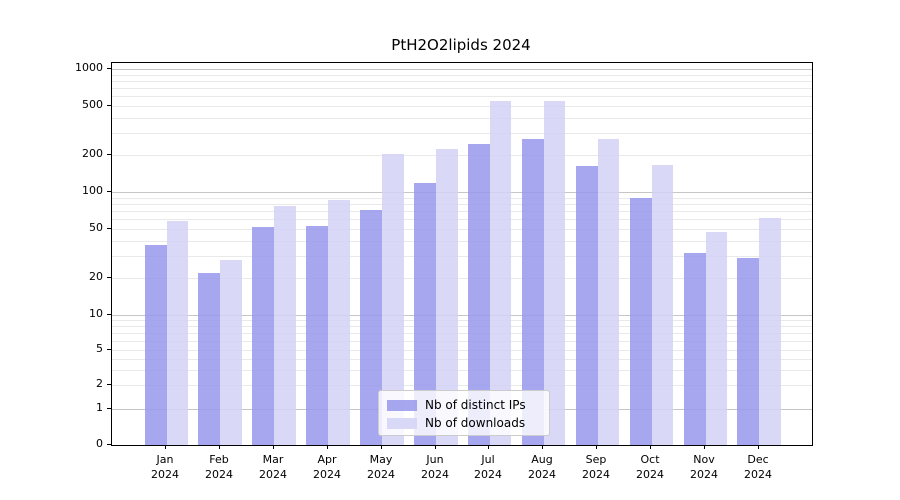 The height and width of the screenshot is (500, 900). I want to click on legend-swatch-downloads, so click(402, 423).